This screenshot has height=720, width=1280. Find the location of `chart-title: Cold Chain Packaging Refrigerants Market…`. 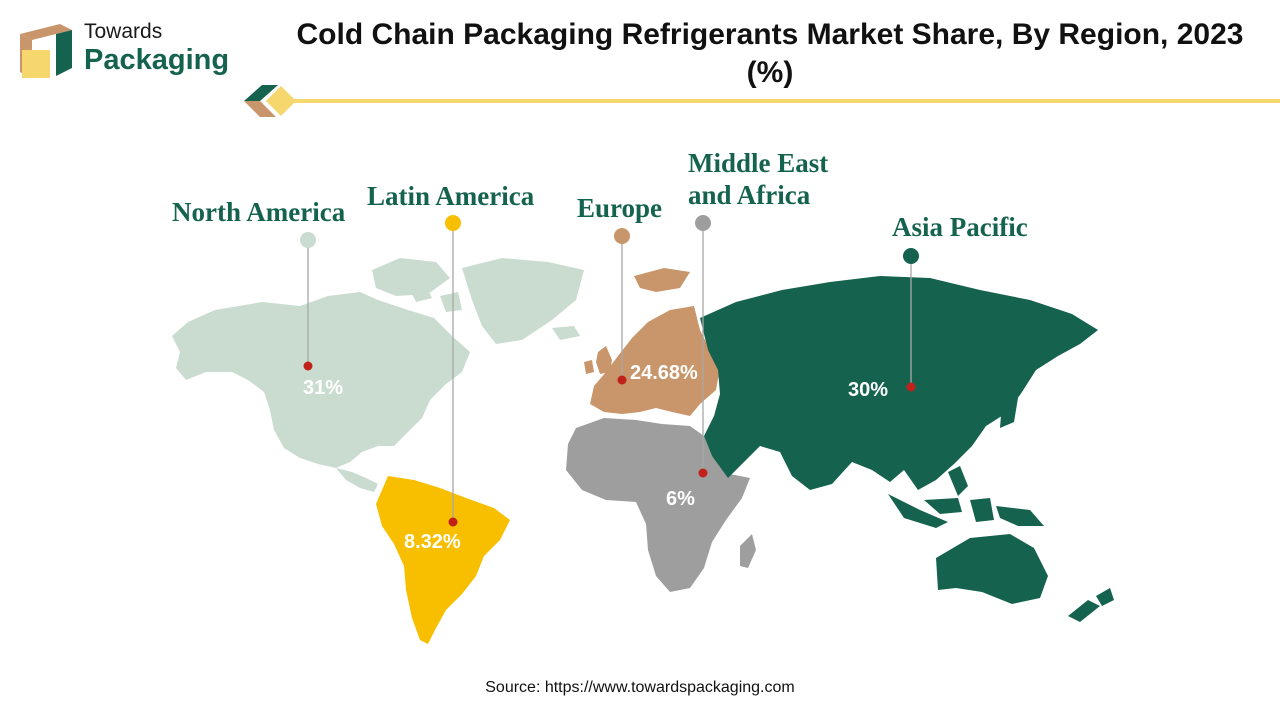

chart-title: Cold Chain Packaging Refrigerants Market… is located at coordinates (770, 53).